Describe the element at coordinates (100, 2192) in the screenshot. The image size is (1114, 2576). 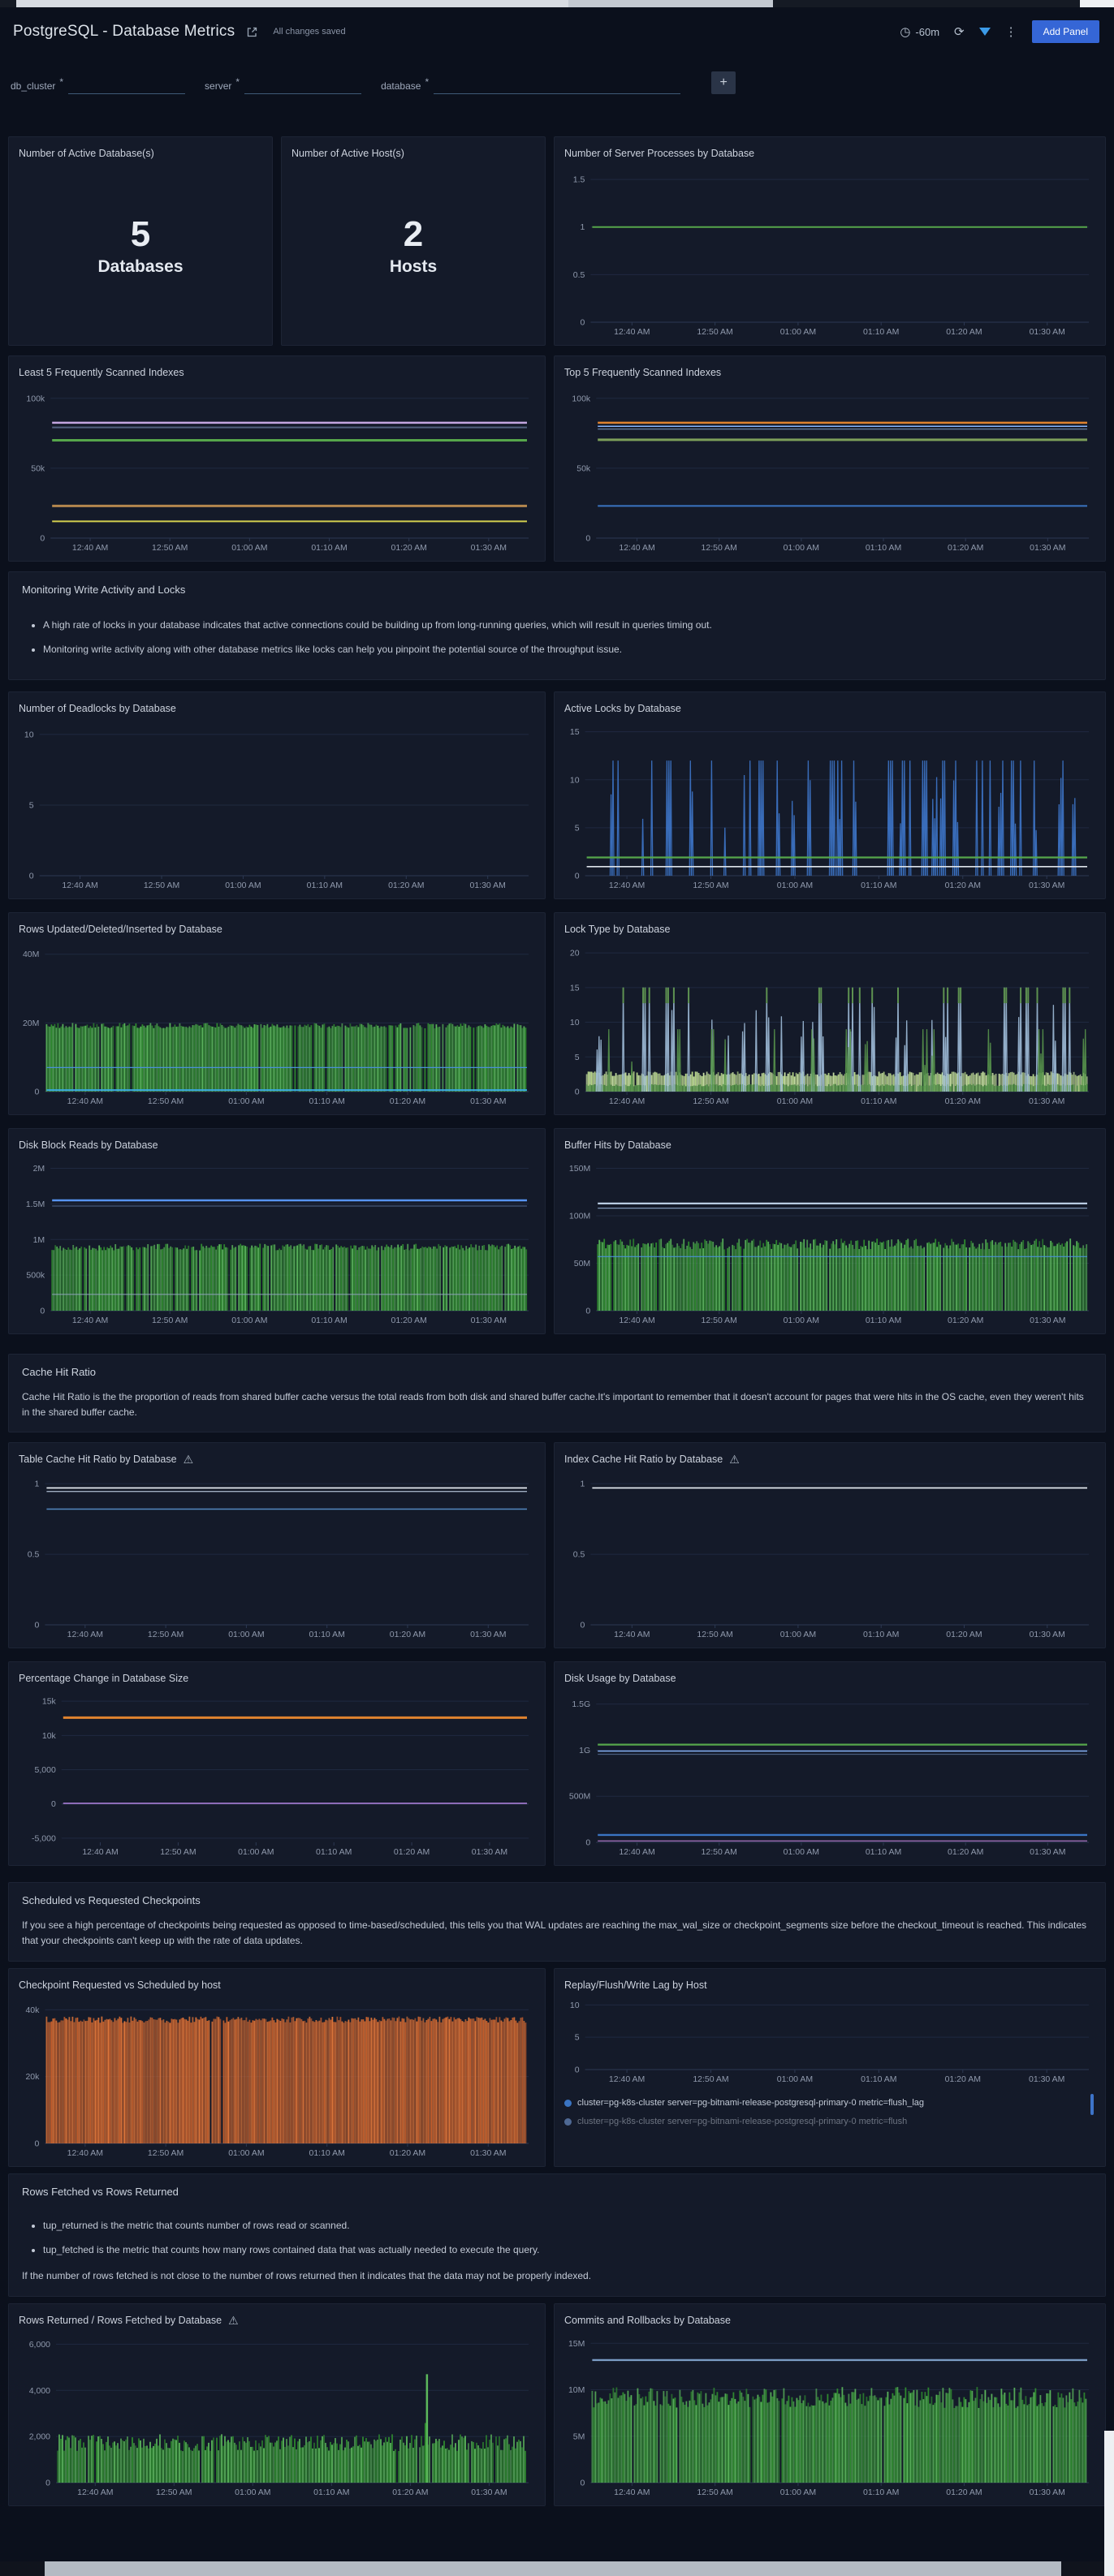
I see `section-title: Rows Fetched vs Rows Returned` at that location.